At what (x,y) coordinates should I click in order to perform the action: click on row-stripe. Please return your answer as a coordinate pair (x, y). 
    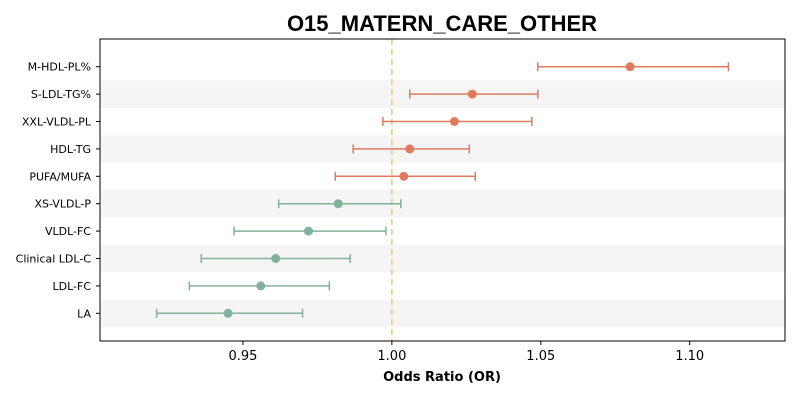
    Looking at the image, I should click on (443, 204).